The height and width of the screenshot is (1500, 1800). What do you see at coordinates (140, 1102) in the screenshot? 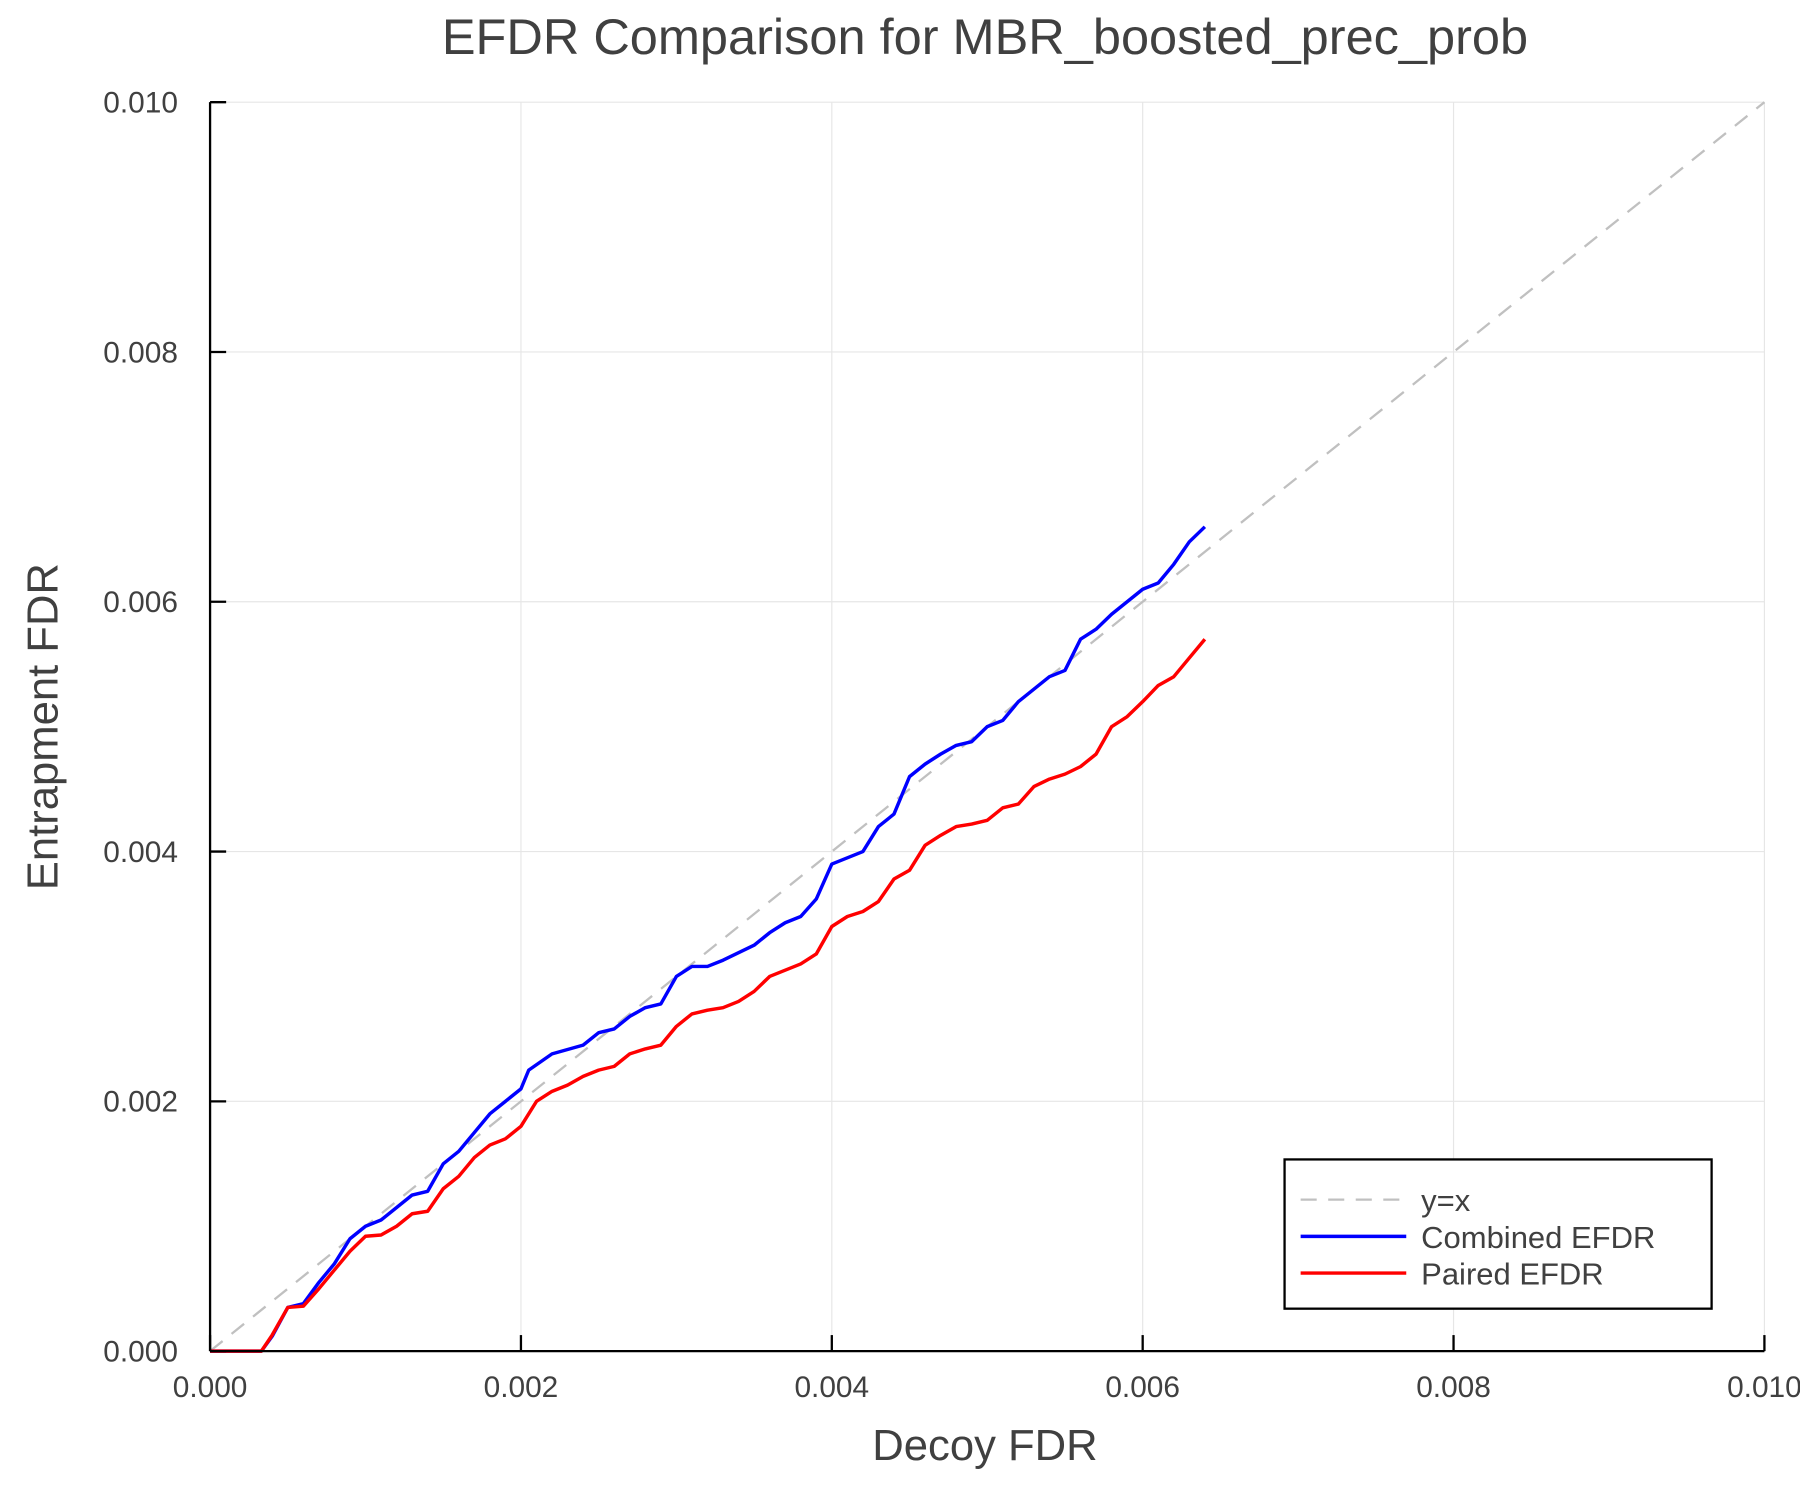
I see `y-tick-label: 0.002` at bounding box center [140, 1102].